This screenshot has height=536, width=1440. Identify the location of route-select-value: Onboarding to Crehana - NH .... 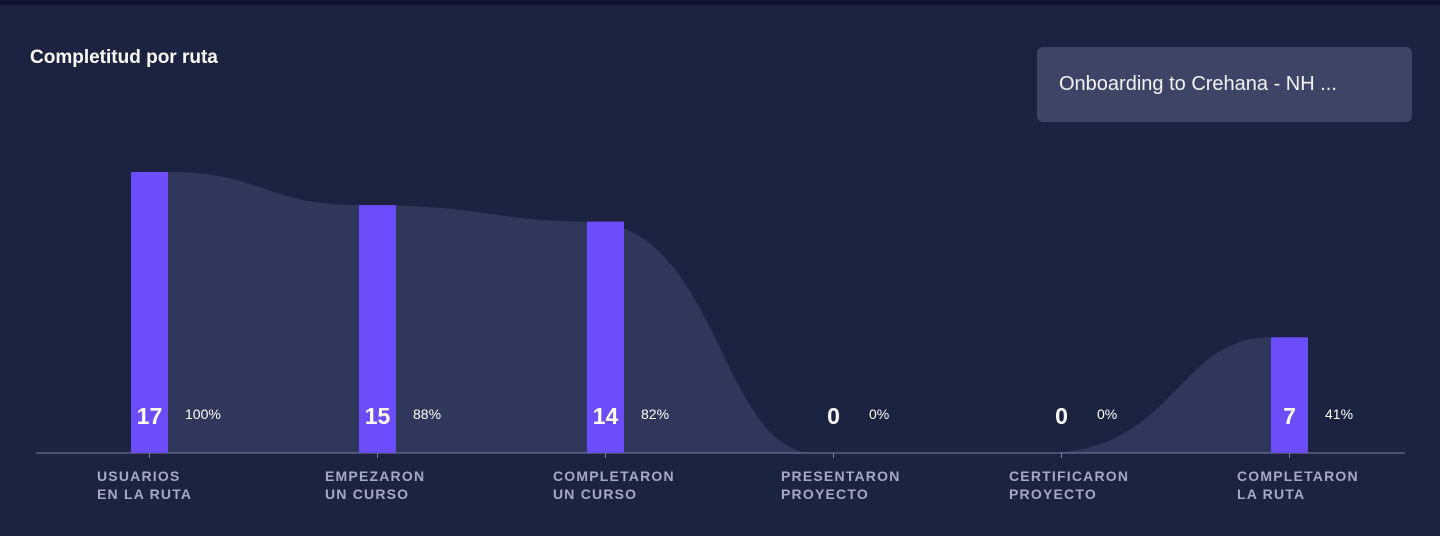
(1198, 84).